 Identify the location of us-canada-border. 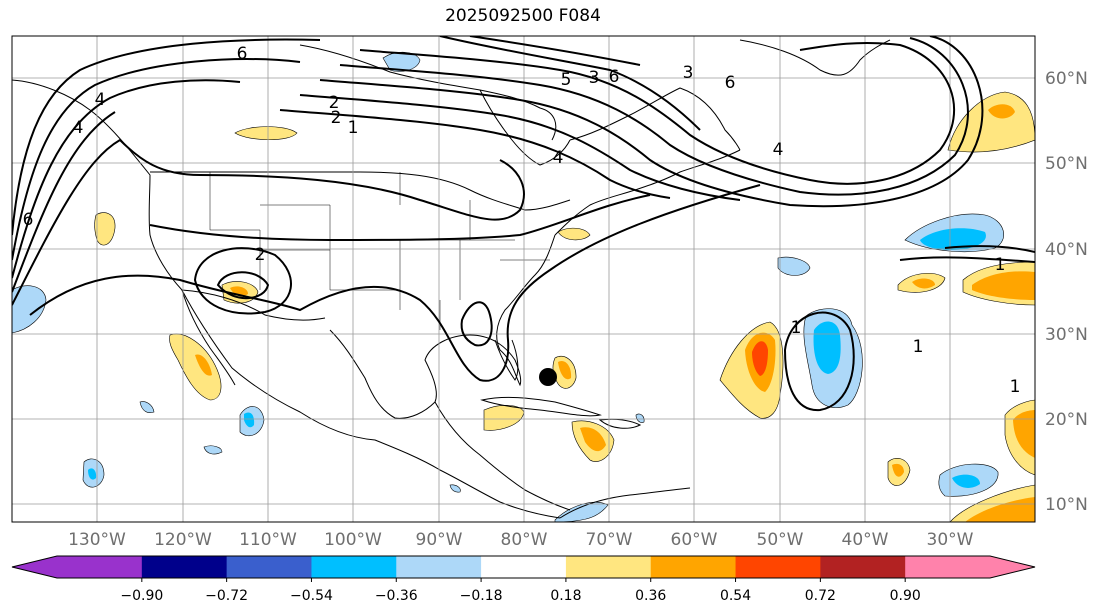
(360, 191).